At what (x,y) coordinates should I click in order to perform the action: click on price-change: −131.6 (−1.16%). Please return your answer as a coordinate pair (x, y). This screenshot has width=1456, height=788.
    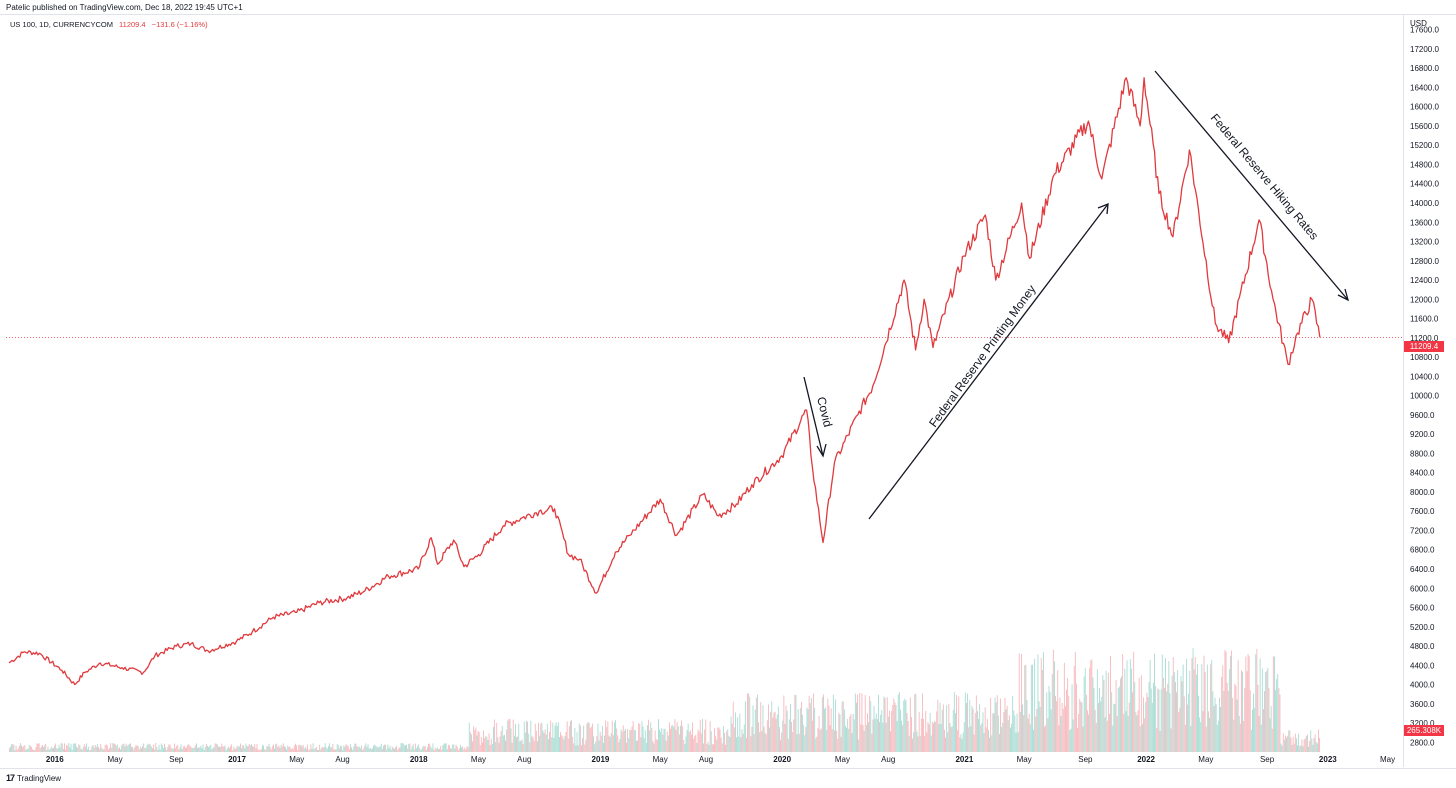
    Looking at the image, I should click on (179, 24).